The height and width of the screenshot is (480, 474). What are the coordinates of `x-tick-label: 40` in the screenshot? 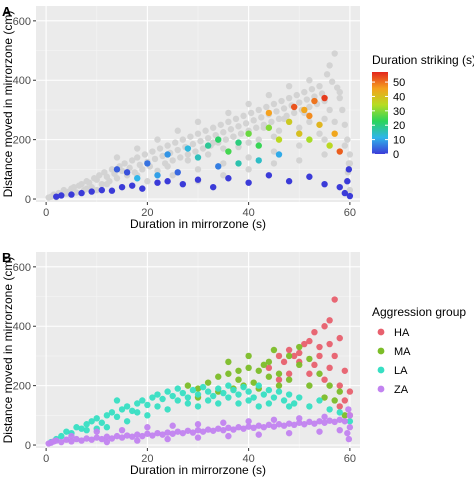 It's located at (249, 459).